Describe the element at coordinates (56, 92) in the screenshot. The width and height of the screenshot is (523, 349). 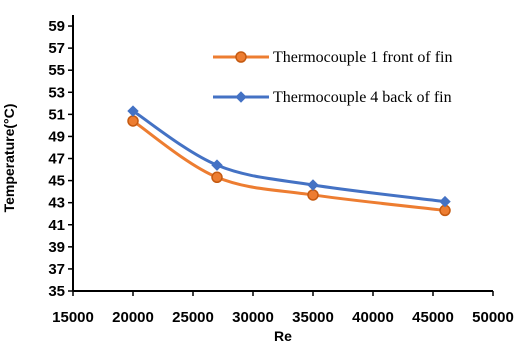
I see `y-tick-label: 53` at that location.